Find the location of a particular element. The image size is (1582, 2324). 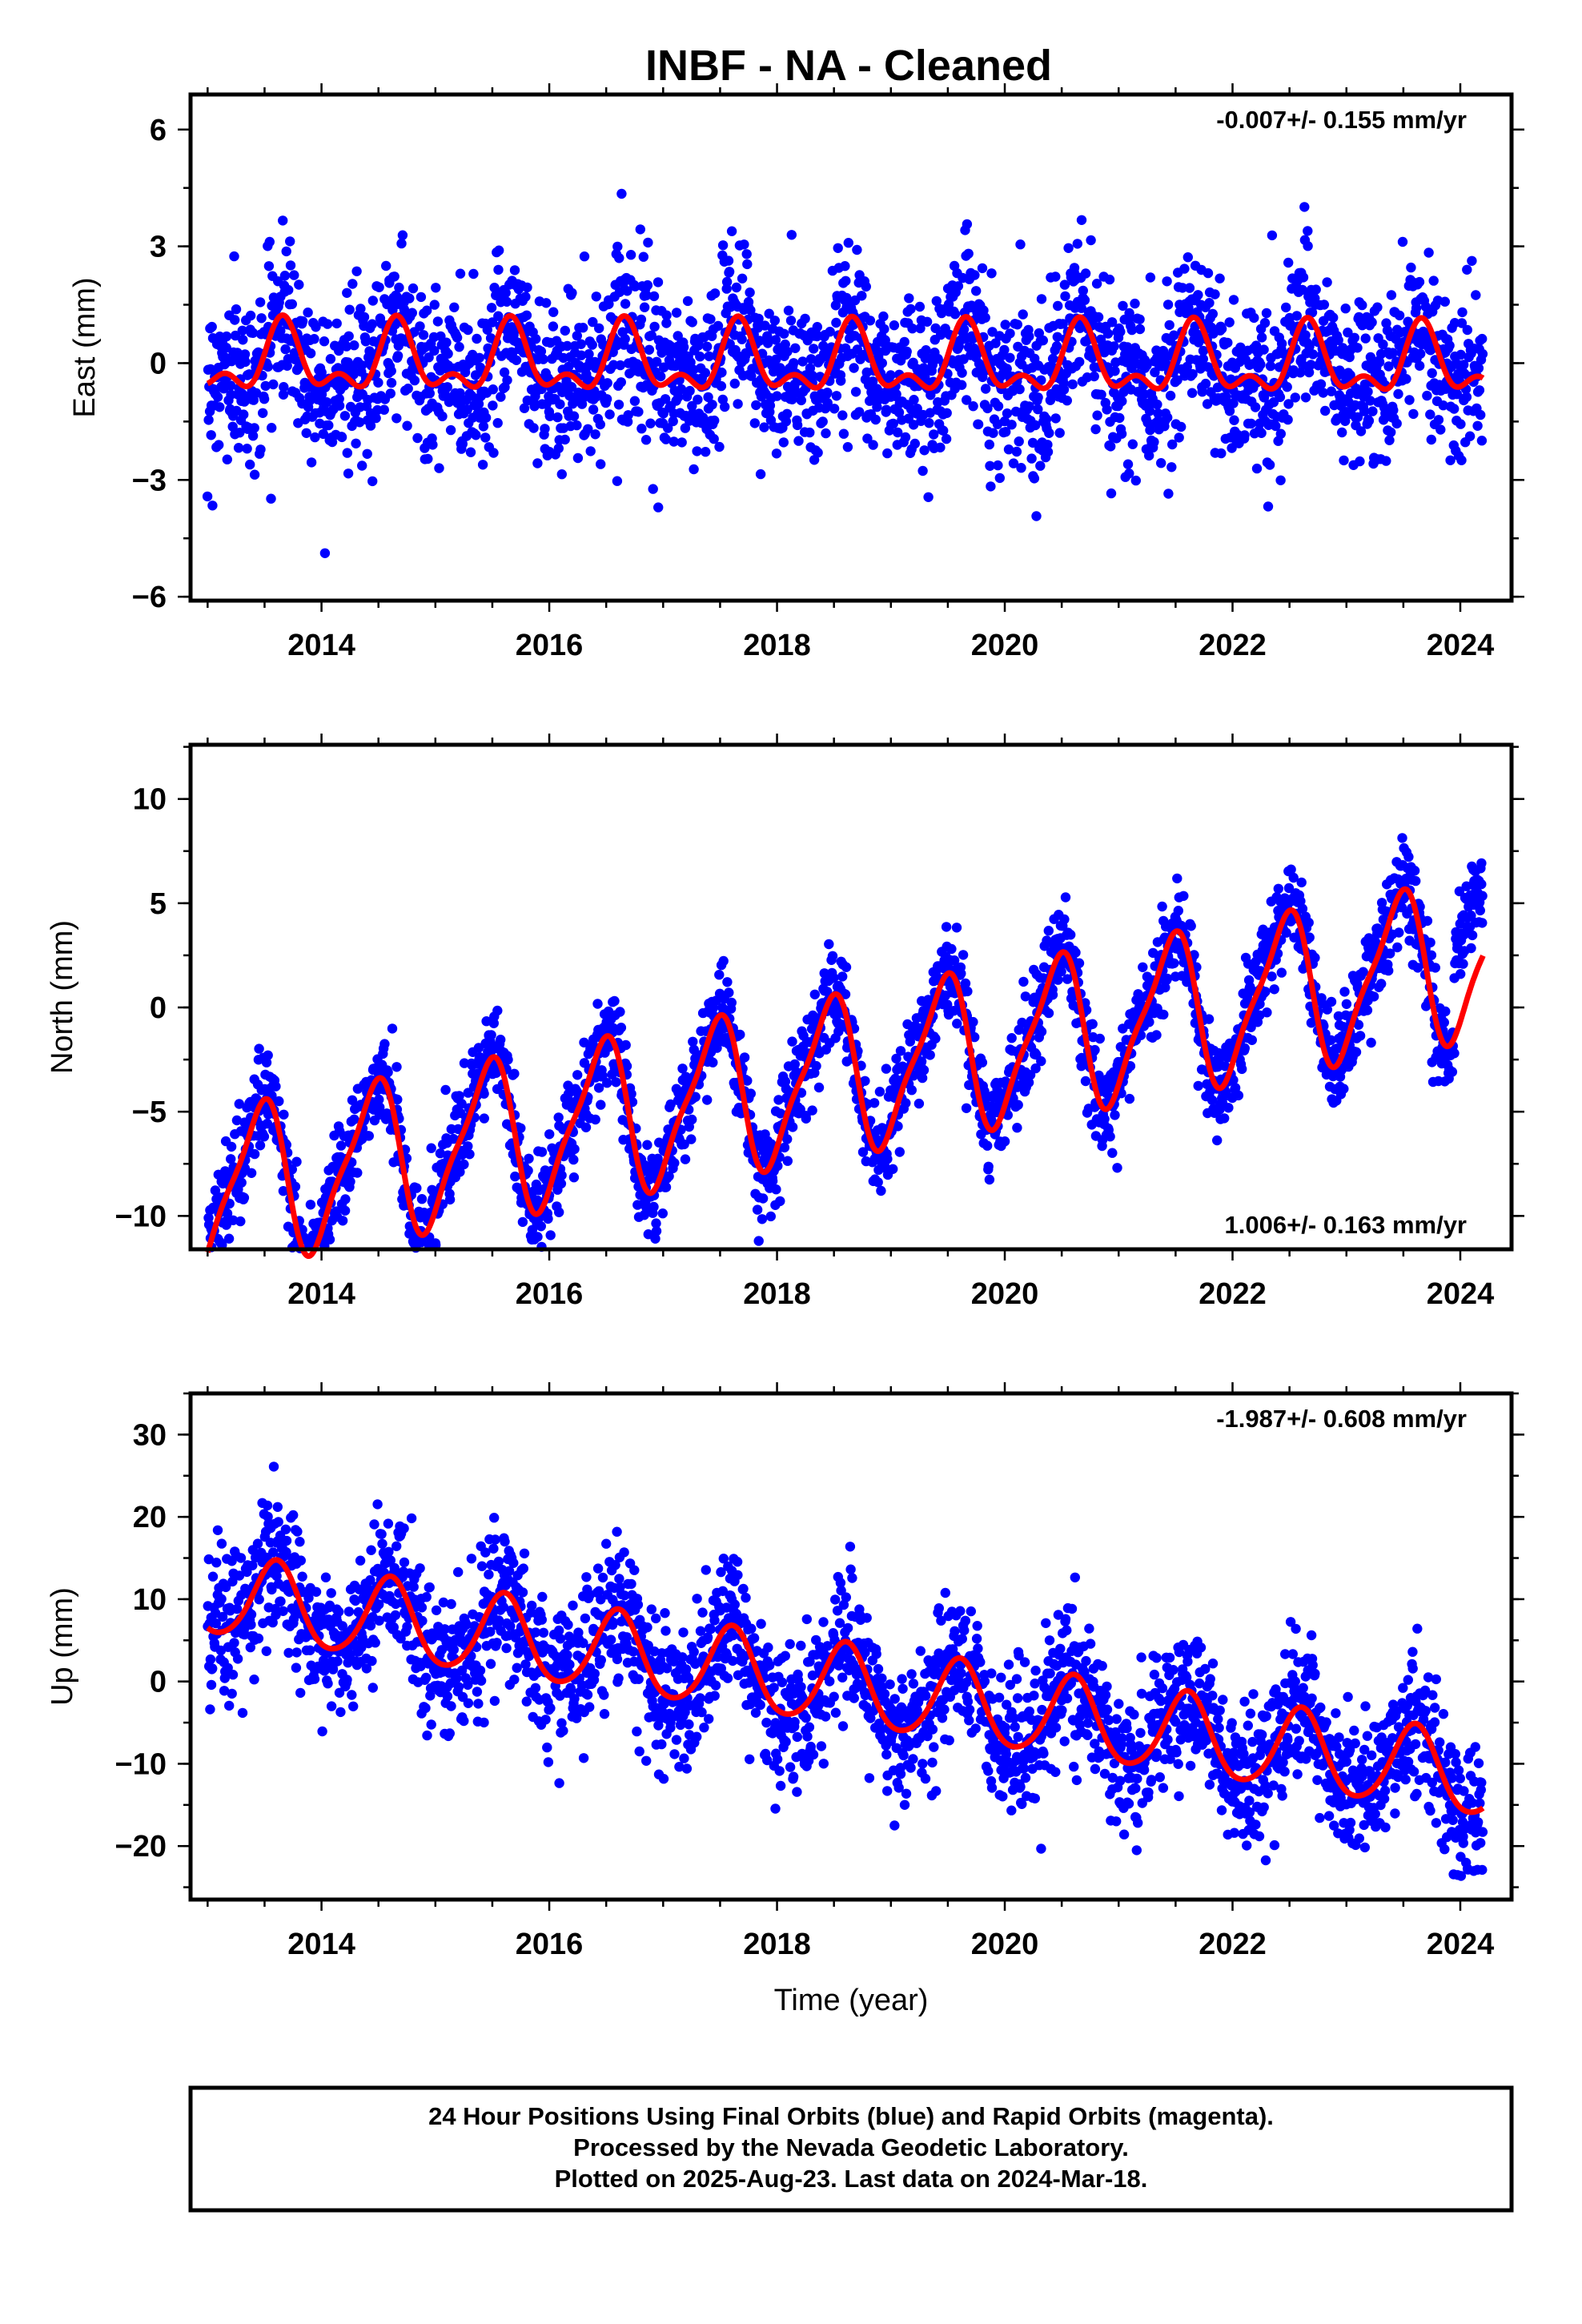

east-rate-annotation: -0.007+/- 0.155 mm/yr is located at coordinates (1341, 120).